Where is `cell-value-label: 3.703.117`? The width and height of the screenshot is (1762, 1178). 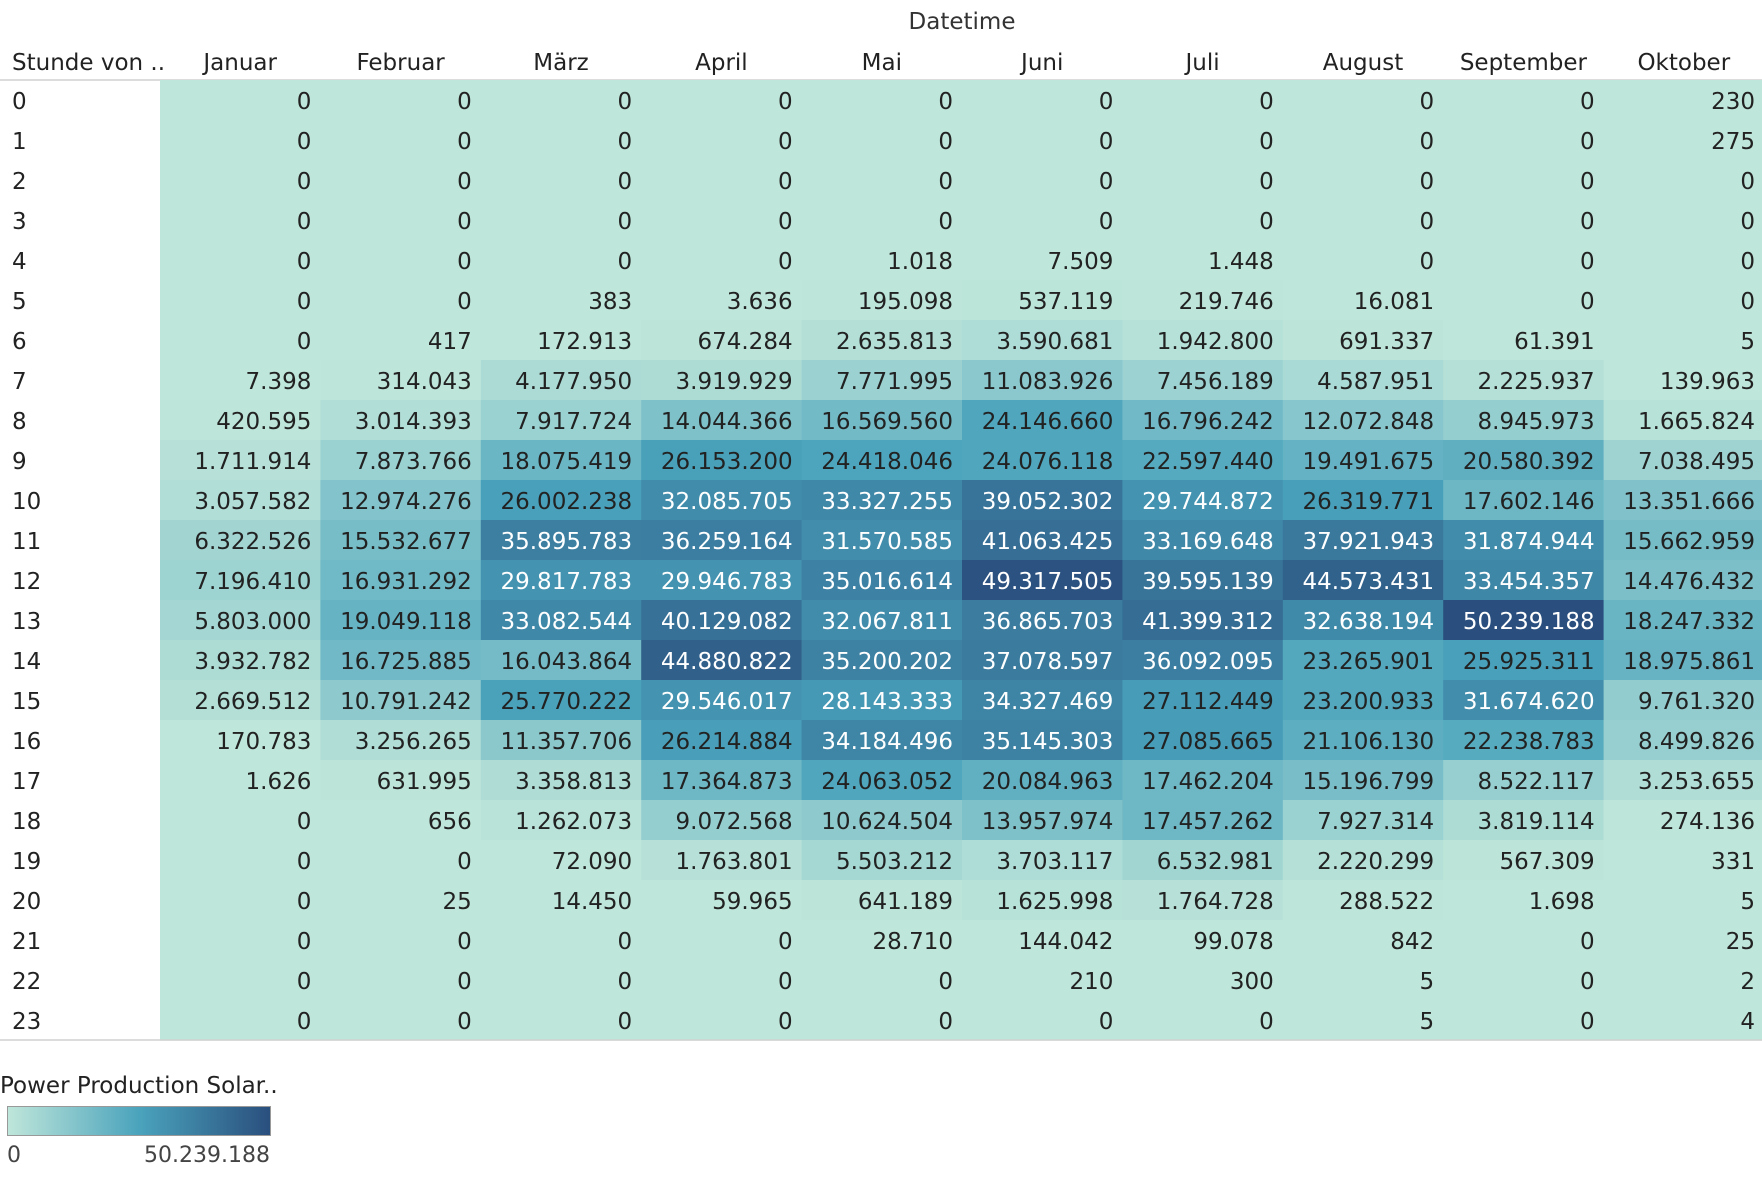 cell-value-label: 3.703.117 is located at coordinates (1054, 862).